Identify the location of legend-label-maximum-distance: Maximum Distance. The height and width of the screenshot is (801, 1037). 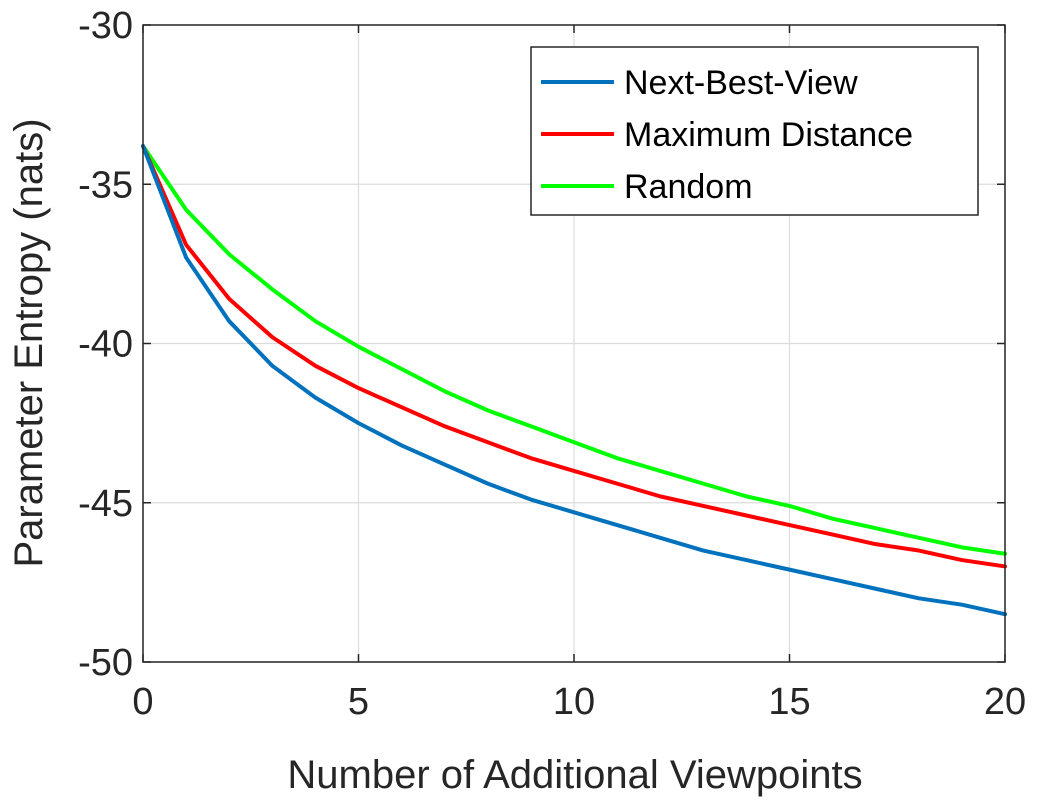
(768, 135).